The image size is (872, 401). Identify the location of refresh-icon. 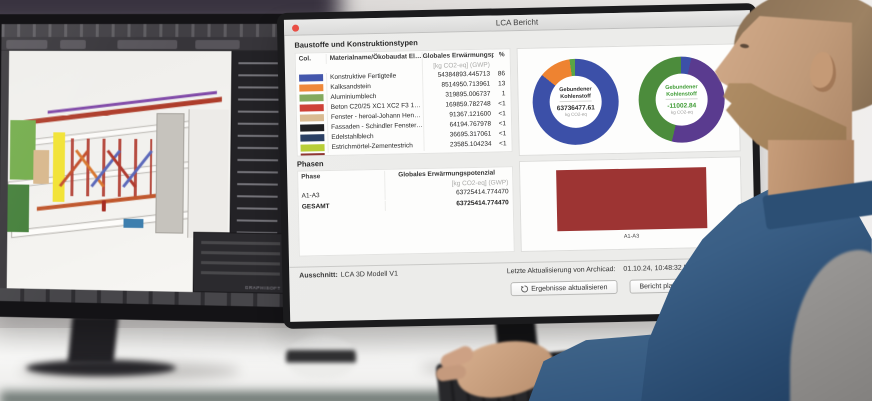
(524, 289).